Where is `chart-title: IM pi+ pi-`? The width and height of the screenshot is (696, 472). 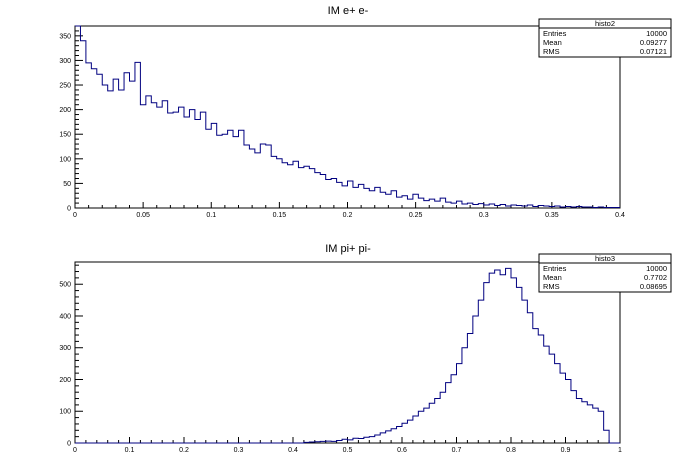
chart-title: IM pi+ pi- is located at coordinates (348, 249).